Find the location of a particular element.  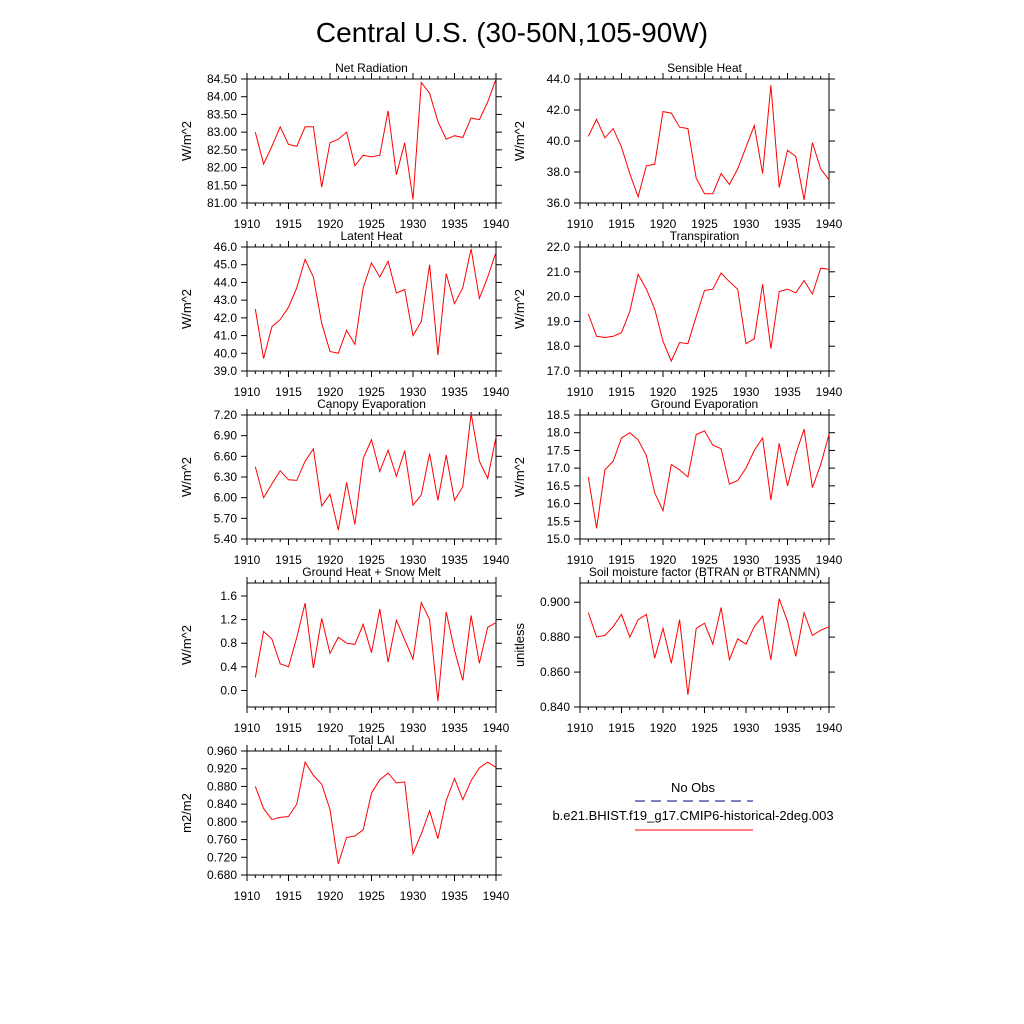

y-tick-label: 21.0 is located at coordinates (559, 272).